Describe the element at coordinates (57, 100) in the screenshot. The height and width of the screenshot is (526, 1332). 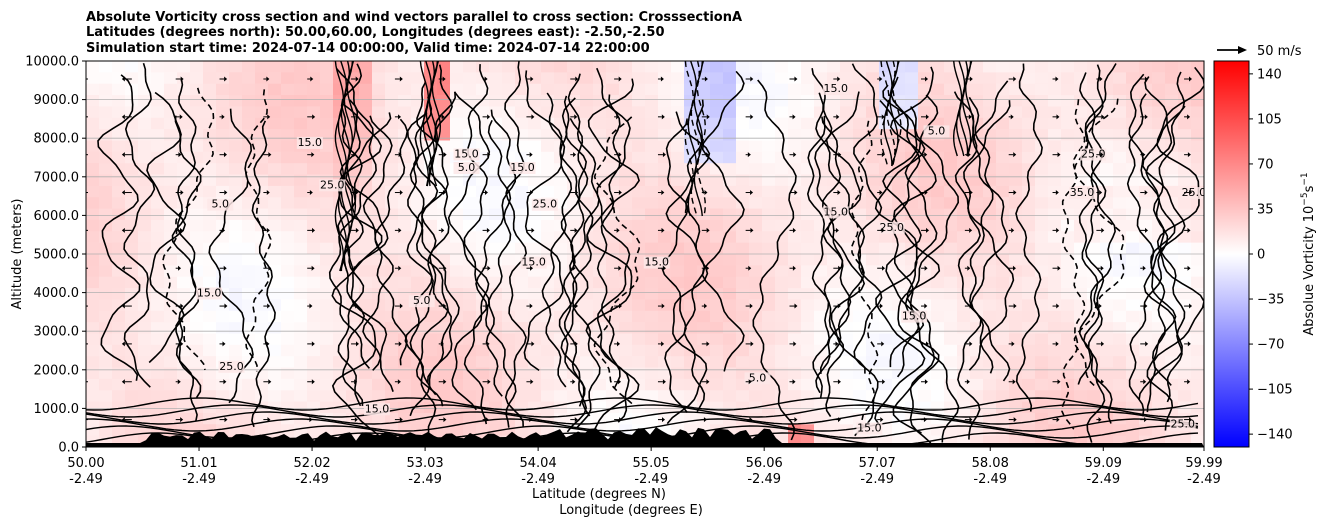
I see `y-tick-label: 9000.0` at that location.